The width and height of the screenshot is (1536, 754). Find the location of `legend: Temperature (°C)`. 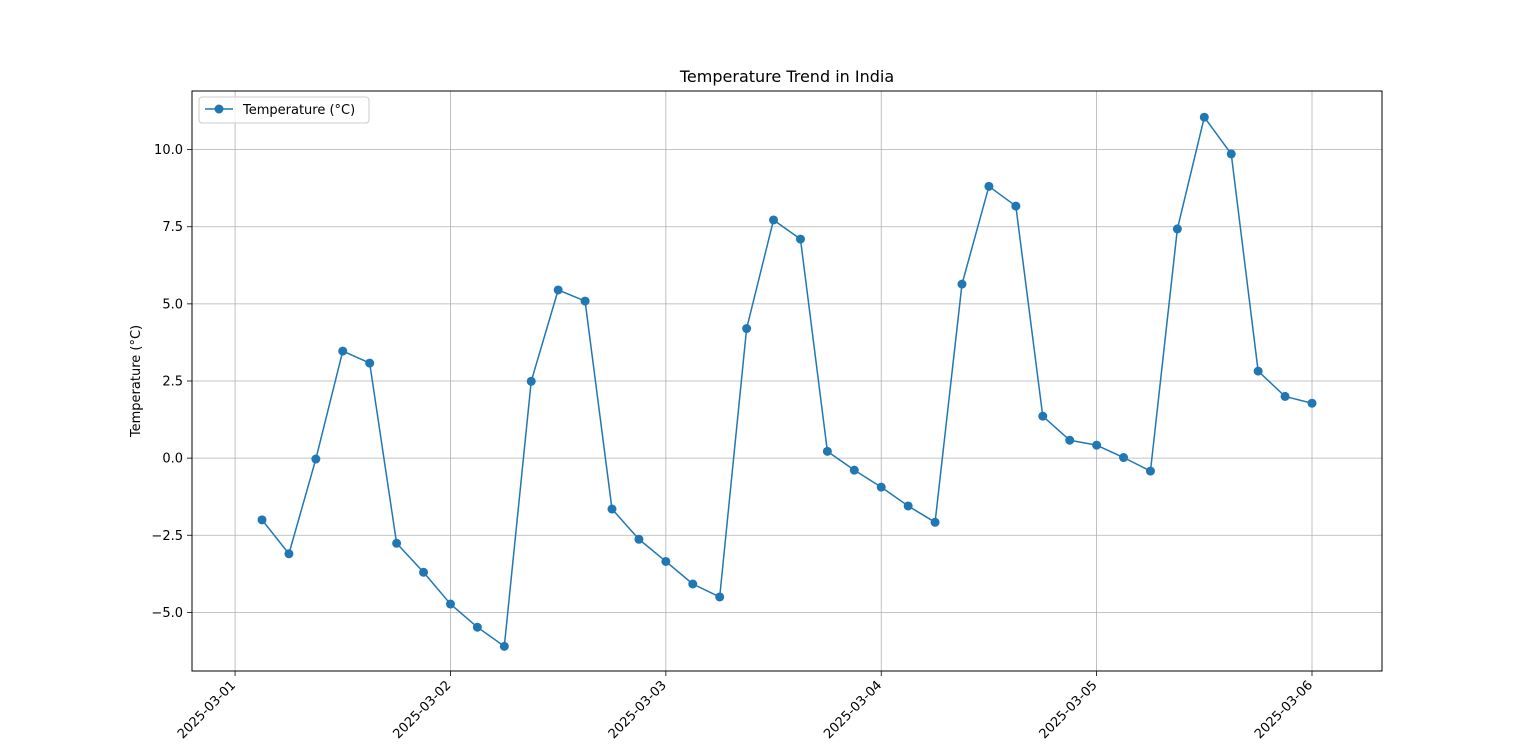

legend: Temperature (°C) is located at coordinates (284, 110).